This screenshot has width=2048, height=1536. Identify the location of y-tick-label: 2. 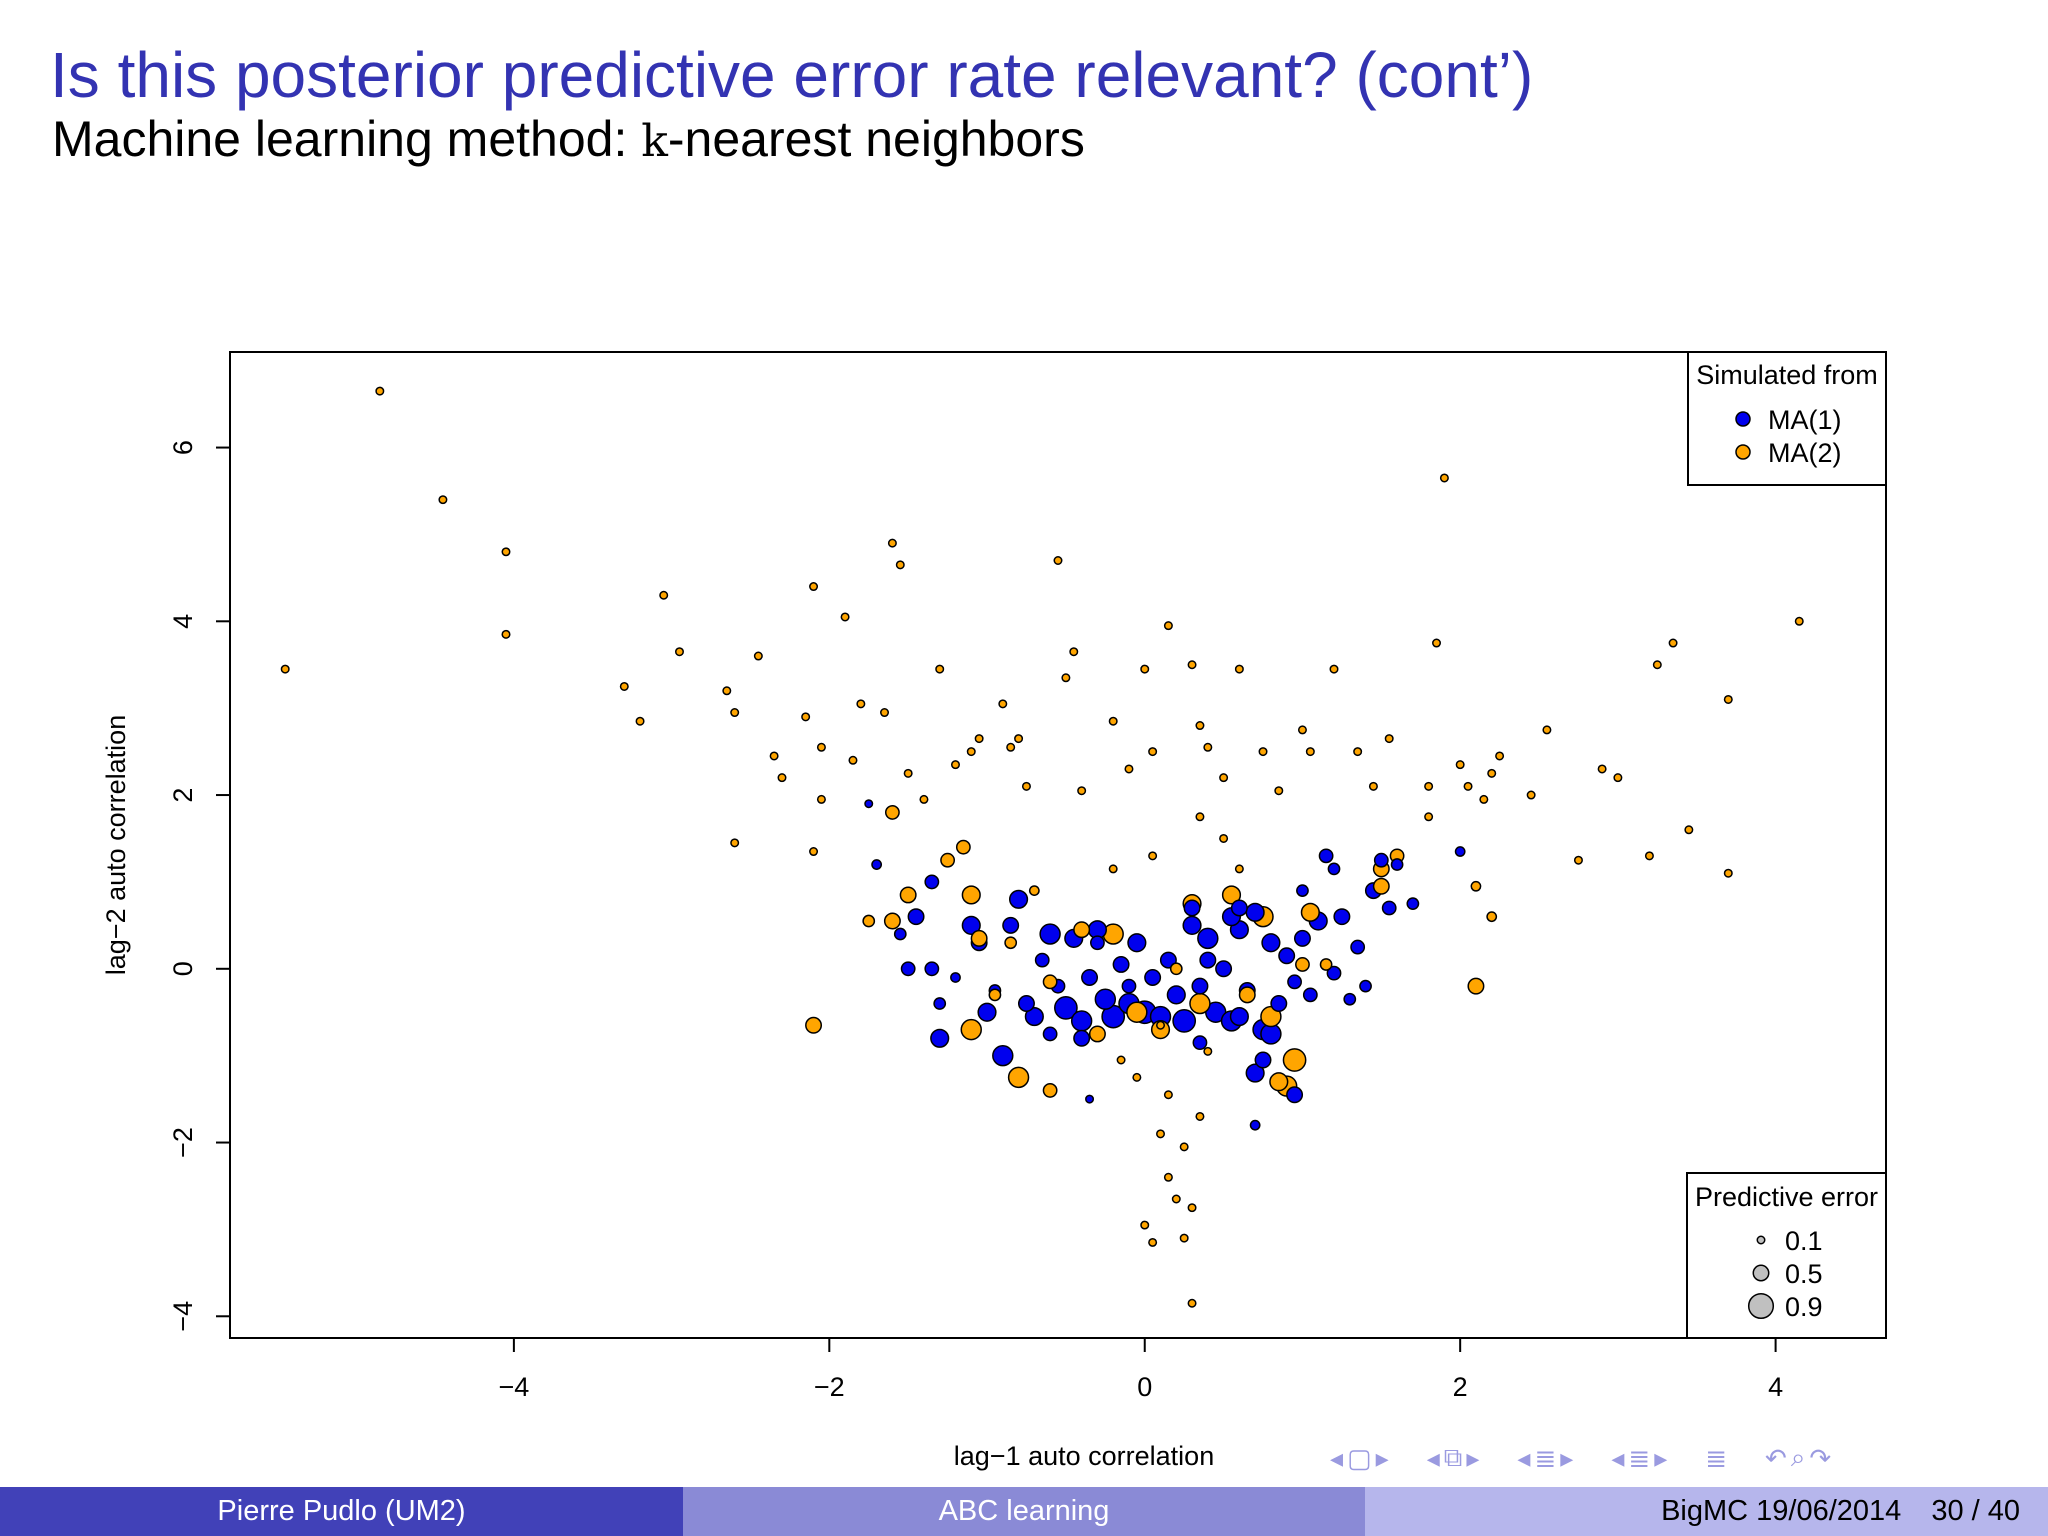
(183, 795).